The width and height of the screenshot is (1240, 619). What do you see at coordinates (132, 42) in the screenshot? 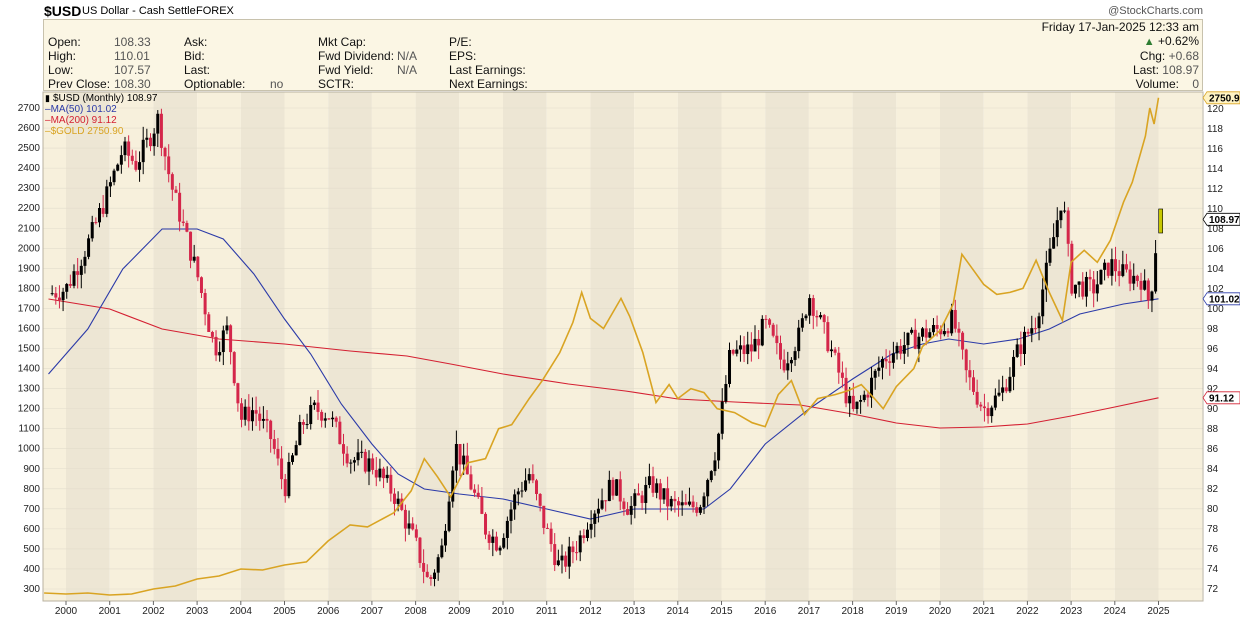
I see `open-value: 108.33` at bounding box center [132, 42].